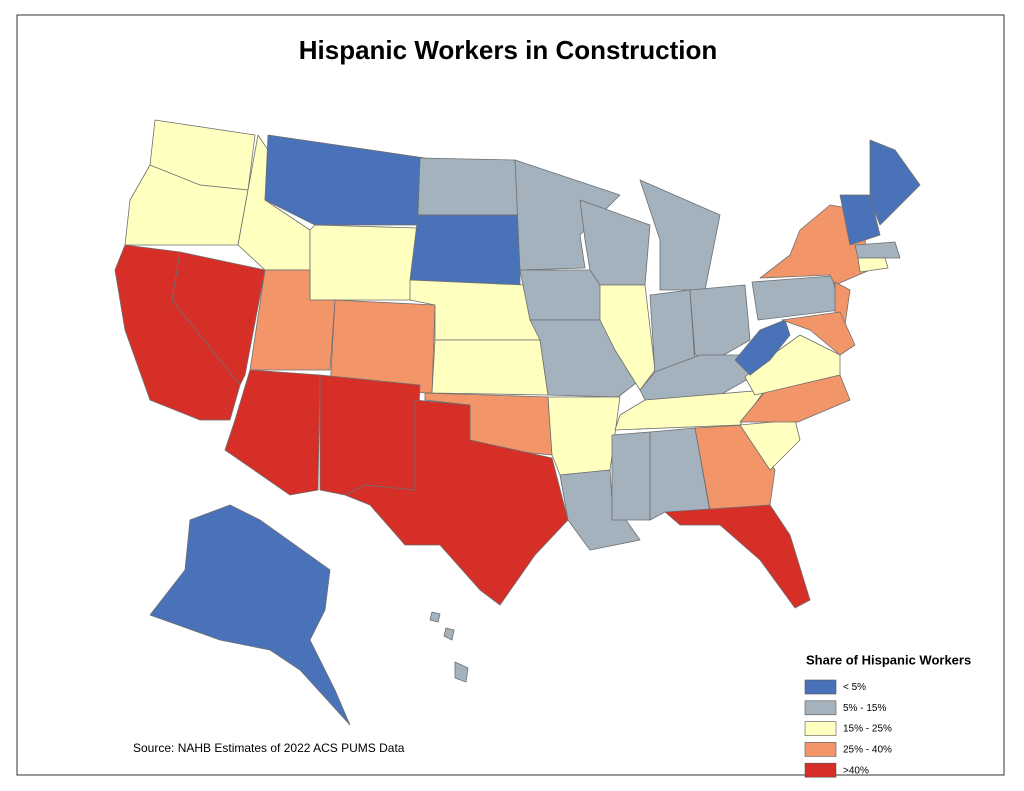  What do you see at coordinates (864, 708) in the screenshot?
I see `legend-label: 5% - 15%` at bounding box center [864, 708].